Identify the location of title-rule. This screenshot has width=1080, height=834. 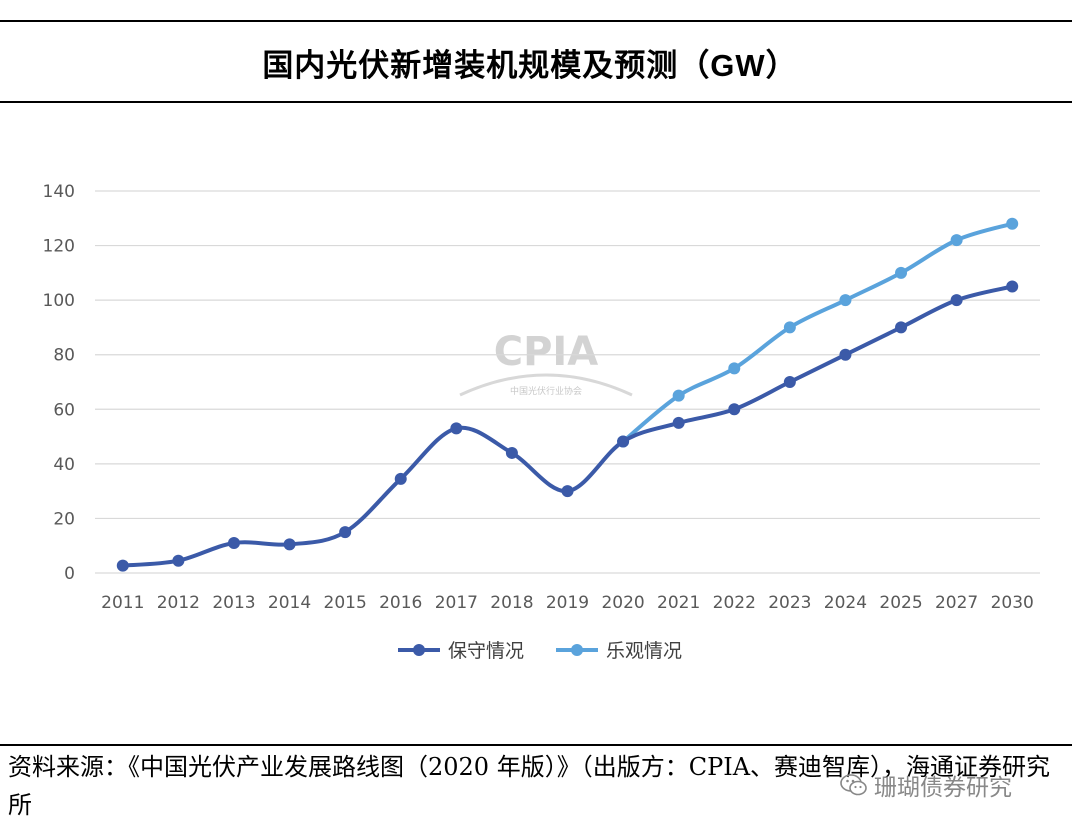
(536, 102).